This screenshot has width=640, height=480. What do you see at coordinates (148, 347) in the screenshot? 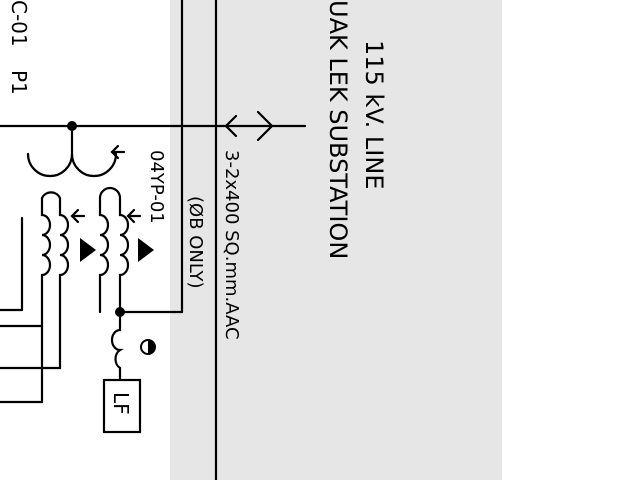
I see `fuse-marker-ring` at bounding box center [148, 347].